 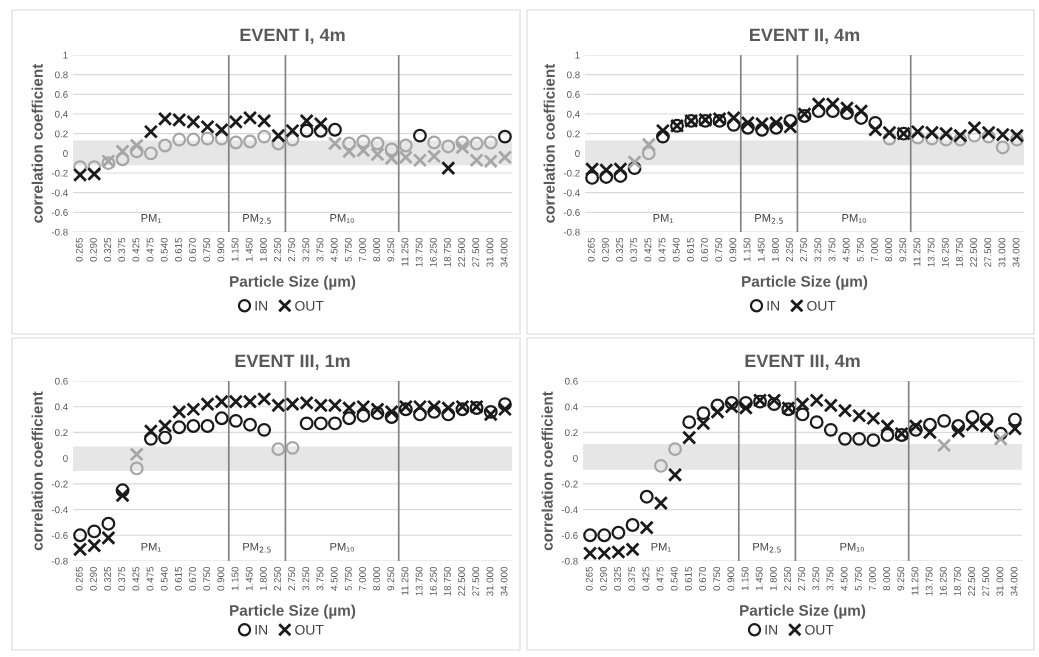 I want to click on x-tick-label: 1.800, so click(x=263, y=249).